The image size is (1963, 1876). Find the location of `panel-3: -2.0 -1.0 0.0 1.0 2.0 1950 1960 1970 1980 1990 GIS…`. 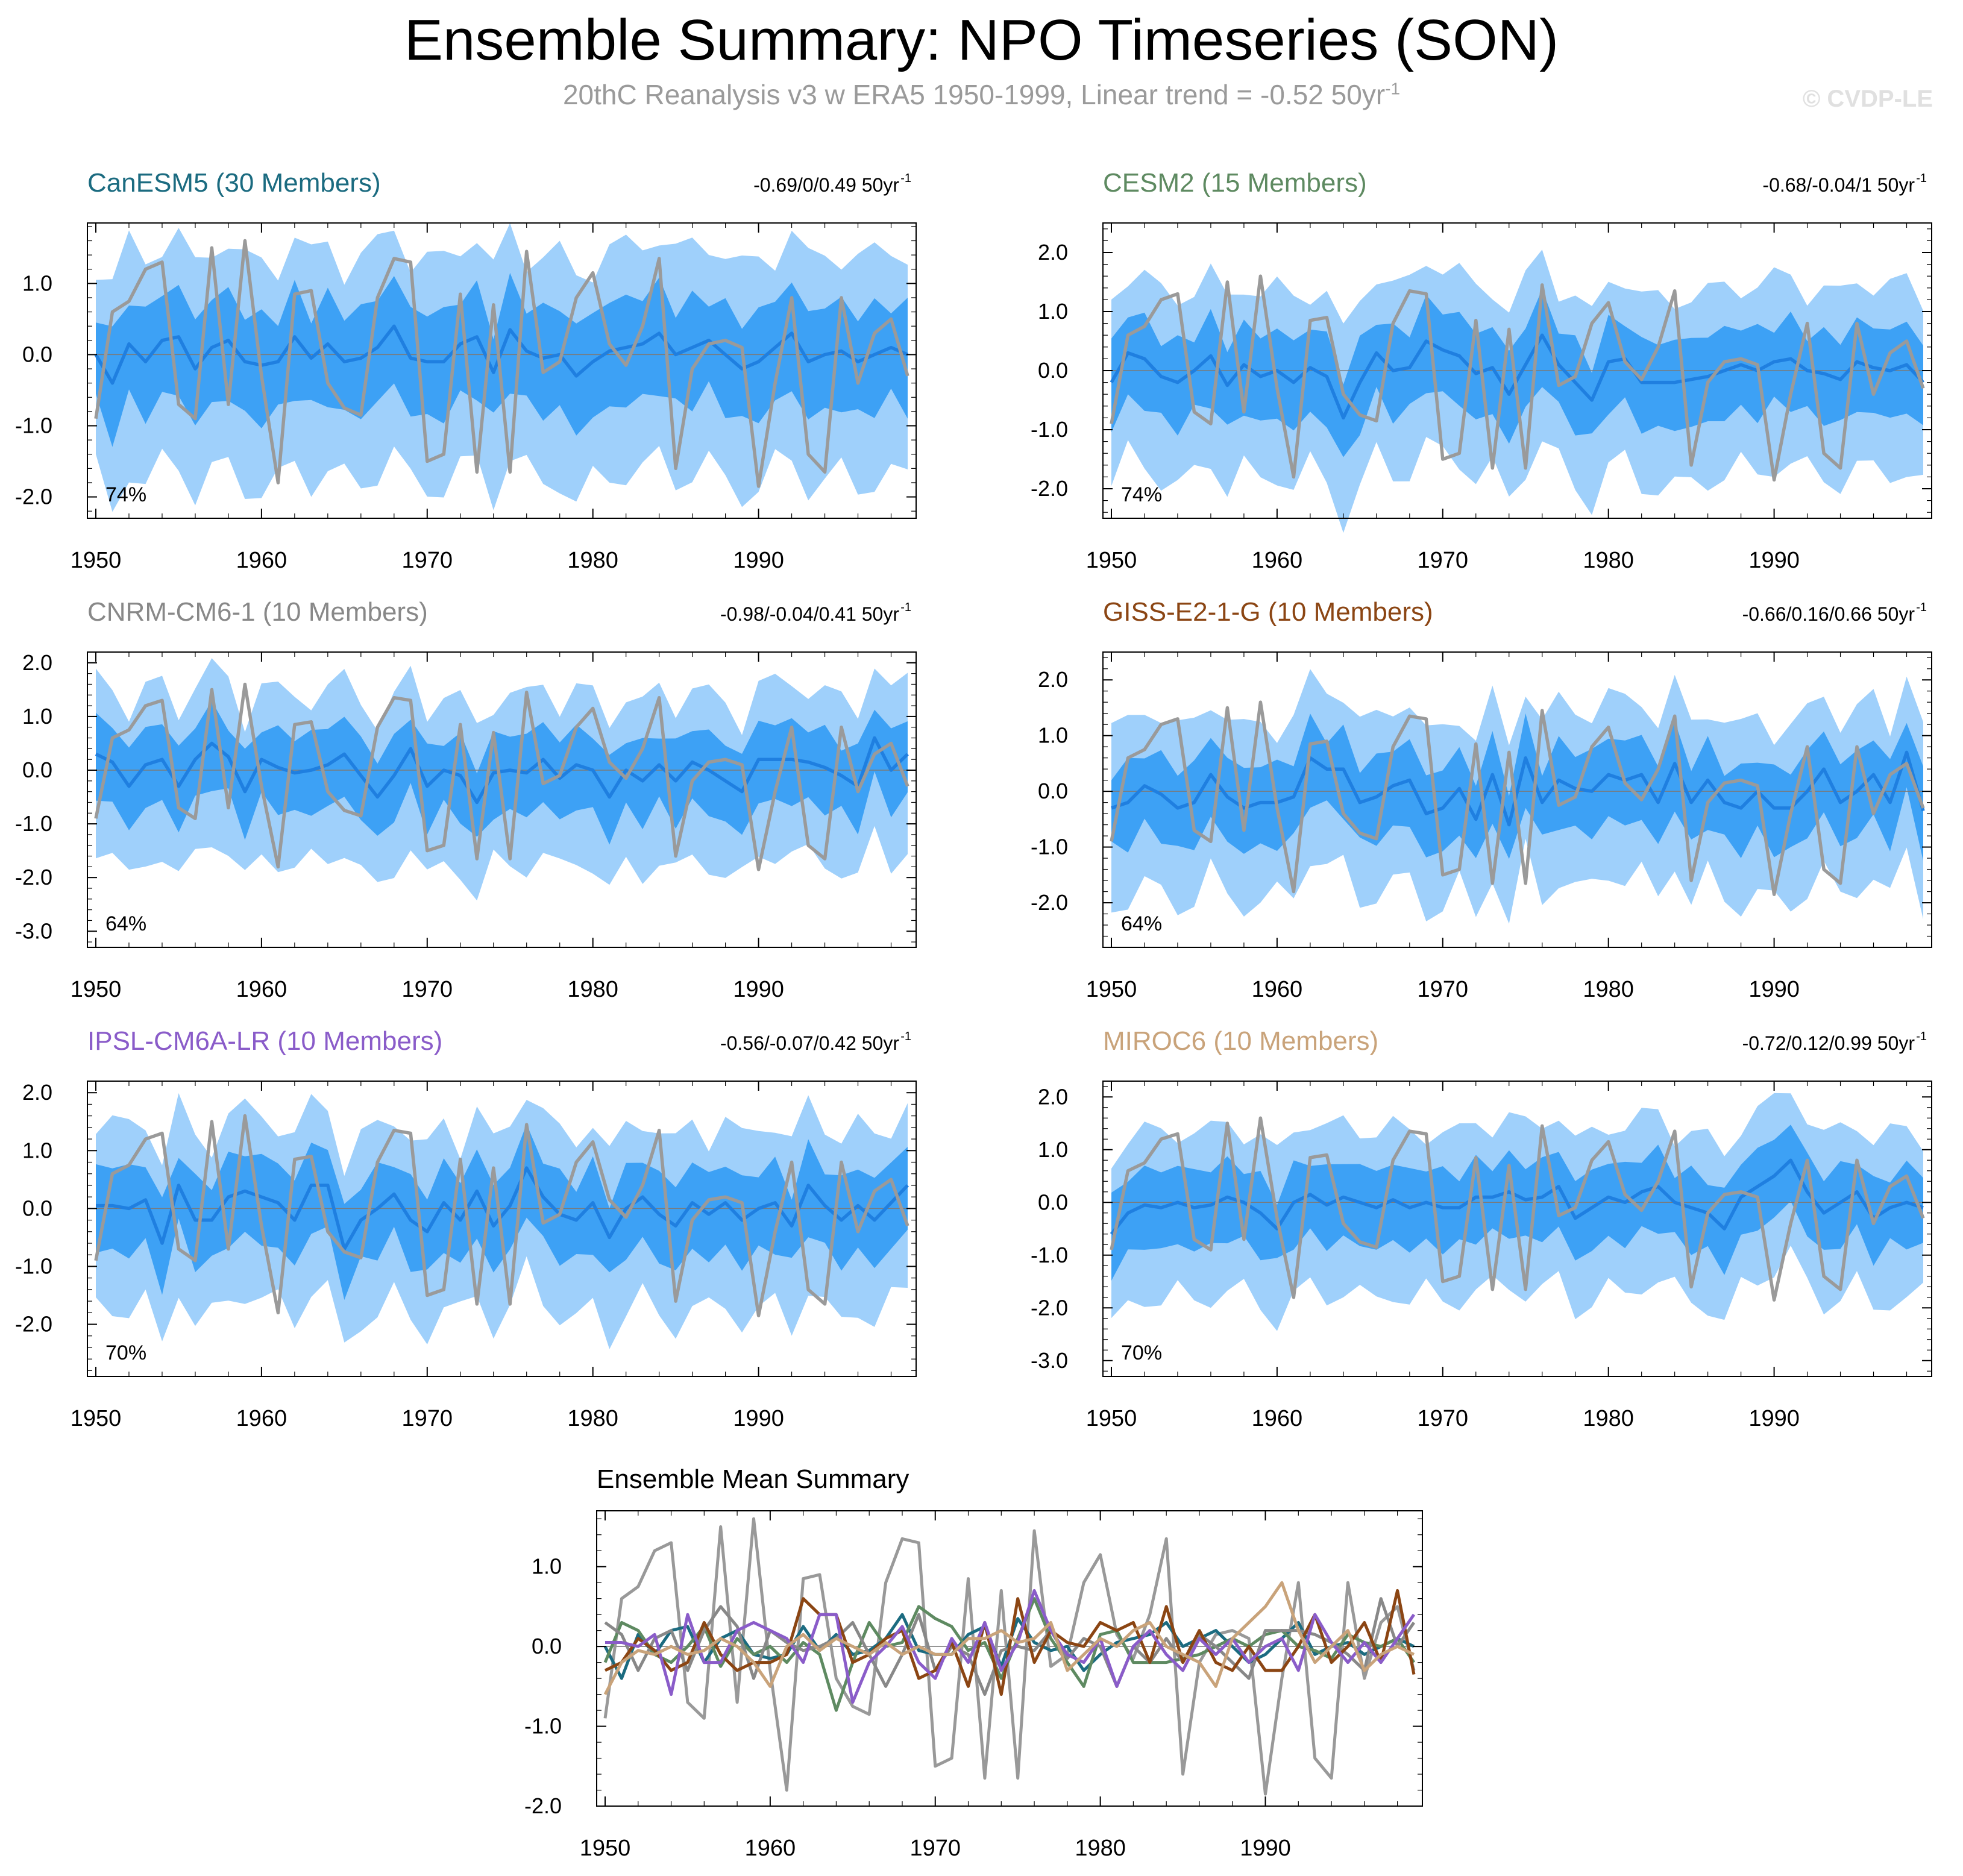

panel-3: -2.0 -1.0 0.0 1.0 2.0 1950 1960 1970 1980 1990 GIS… is located at coordinates (1481, 799).